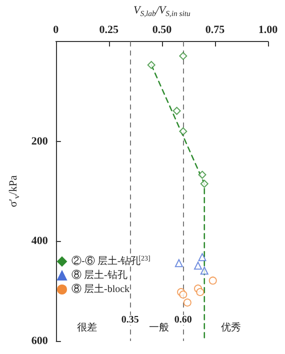  Describe the element at coordinates (162, 30) in the screenshot. I see `x-tick-label: 0.50` at that location.